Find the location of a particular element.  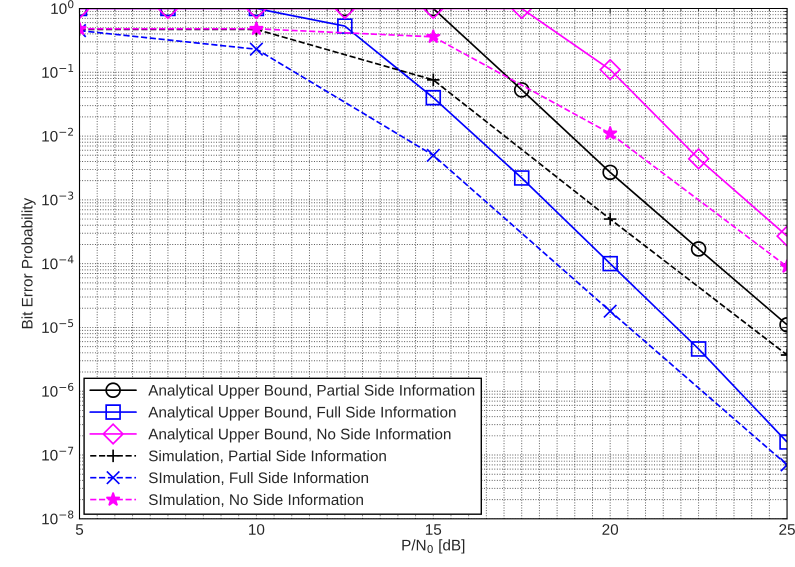

x-tick-label: 25 is located at coordinates (787, 529).